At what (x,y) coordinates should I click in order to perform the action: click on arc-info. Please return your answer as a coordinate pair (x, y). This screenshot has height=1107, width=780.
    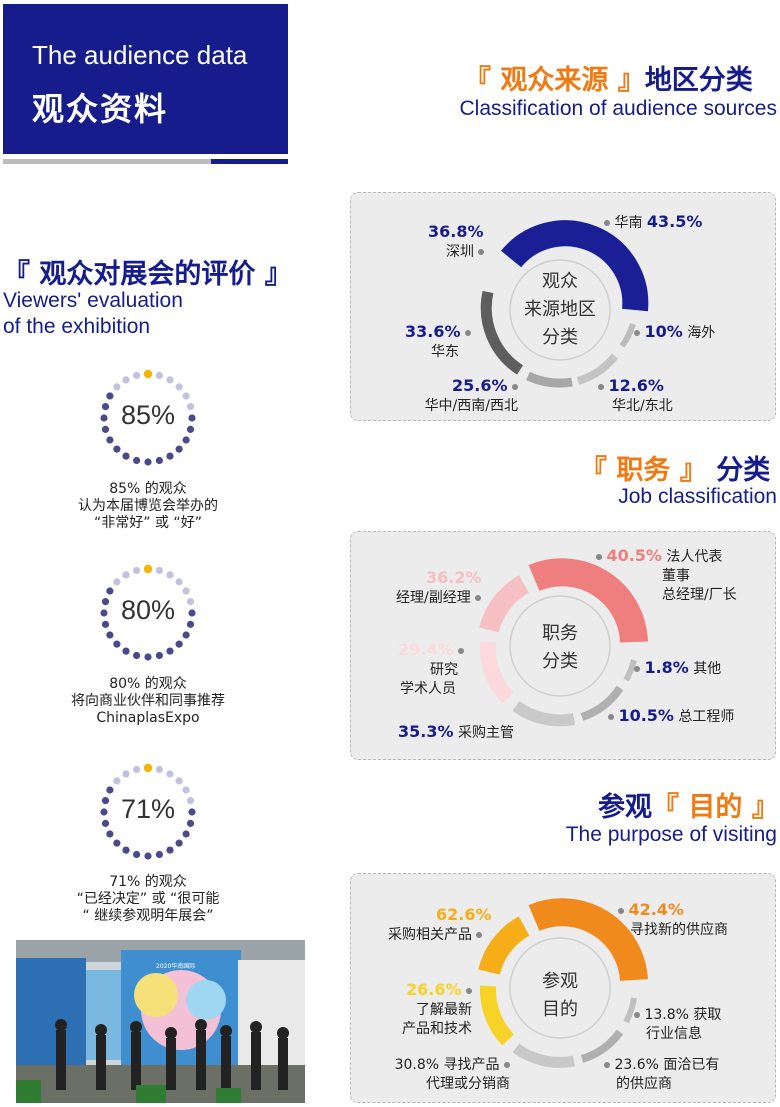
    Looking at the image, I should click on (630, 1010).